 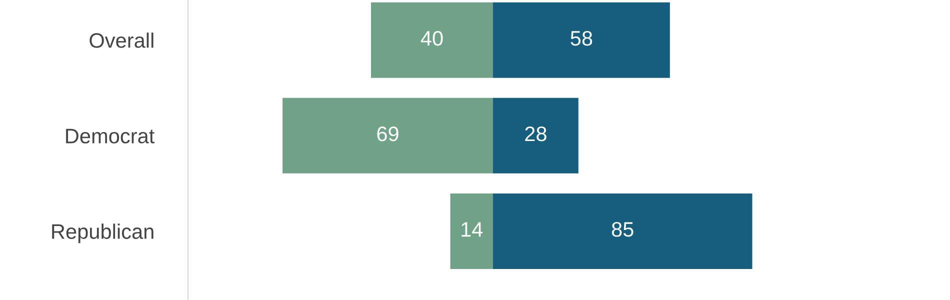 I want to click on data-label: 69, so click(x=387, y=134).